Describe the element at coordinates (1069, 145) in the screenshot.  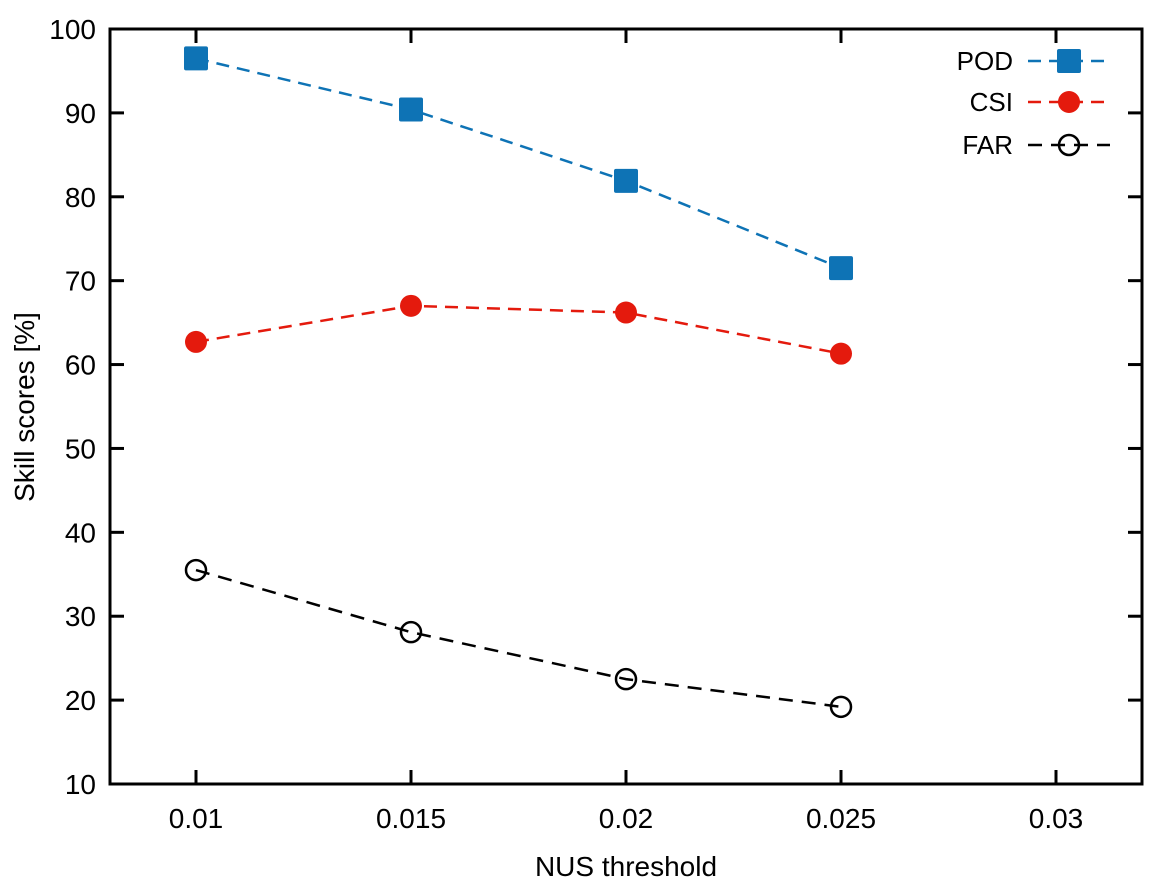
I see `legend-marker-far` at that location.